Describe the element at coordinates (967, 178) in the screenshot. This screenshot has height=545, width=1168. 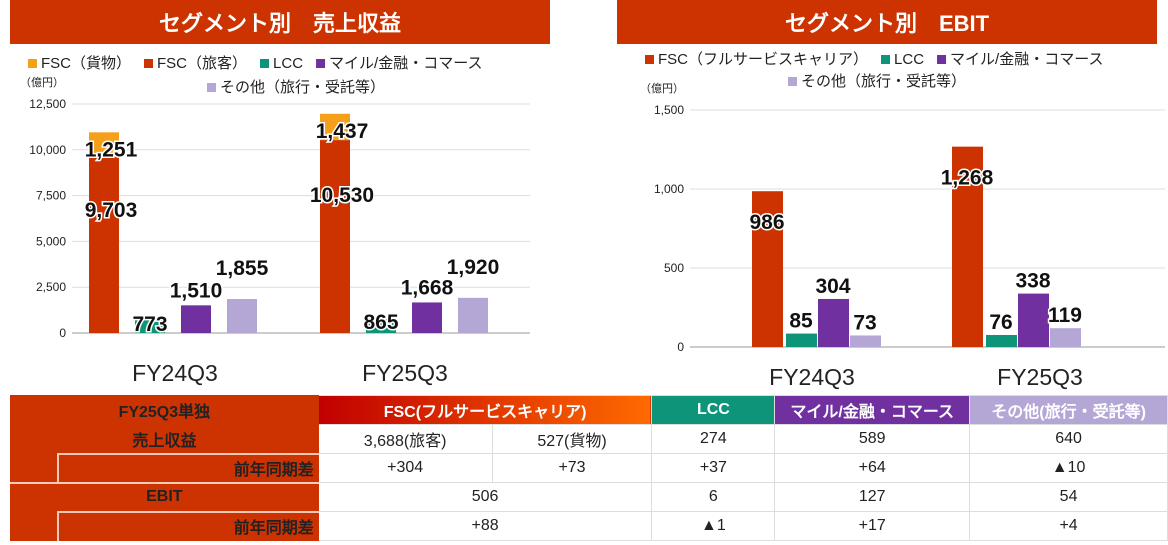
I see `data-label: 1,268` at that location.